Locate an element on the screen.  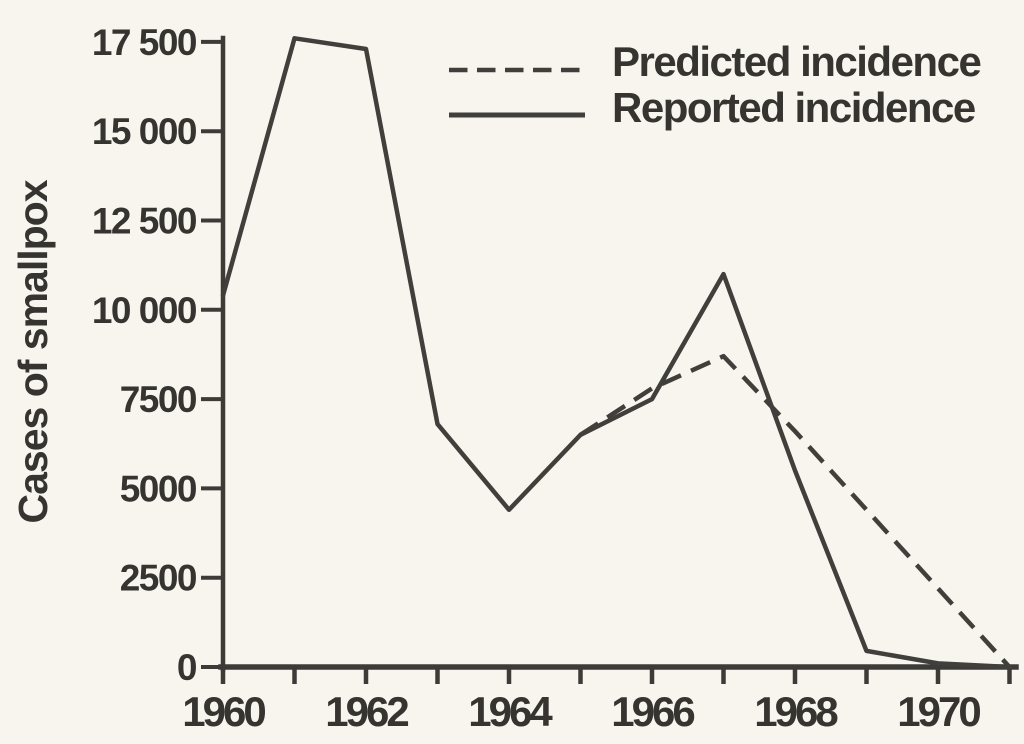
legend-item-reported: Reported incidence is located at coordinates (712, 107).